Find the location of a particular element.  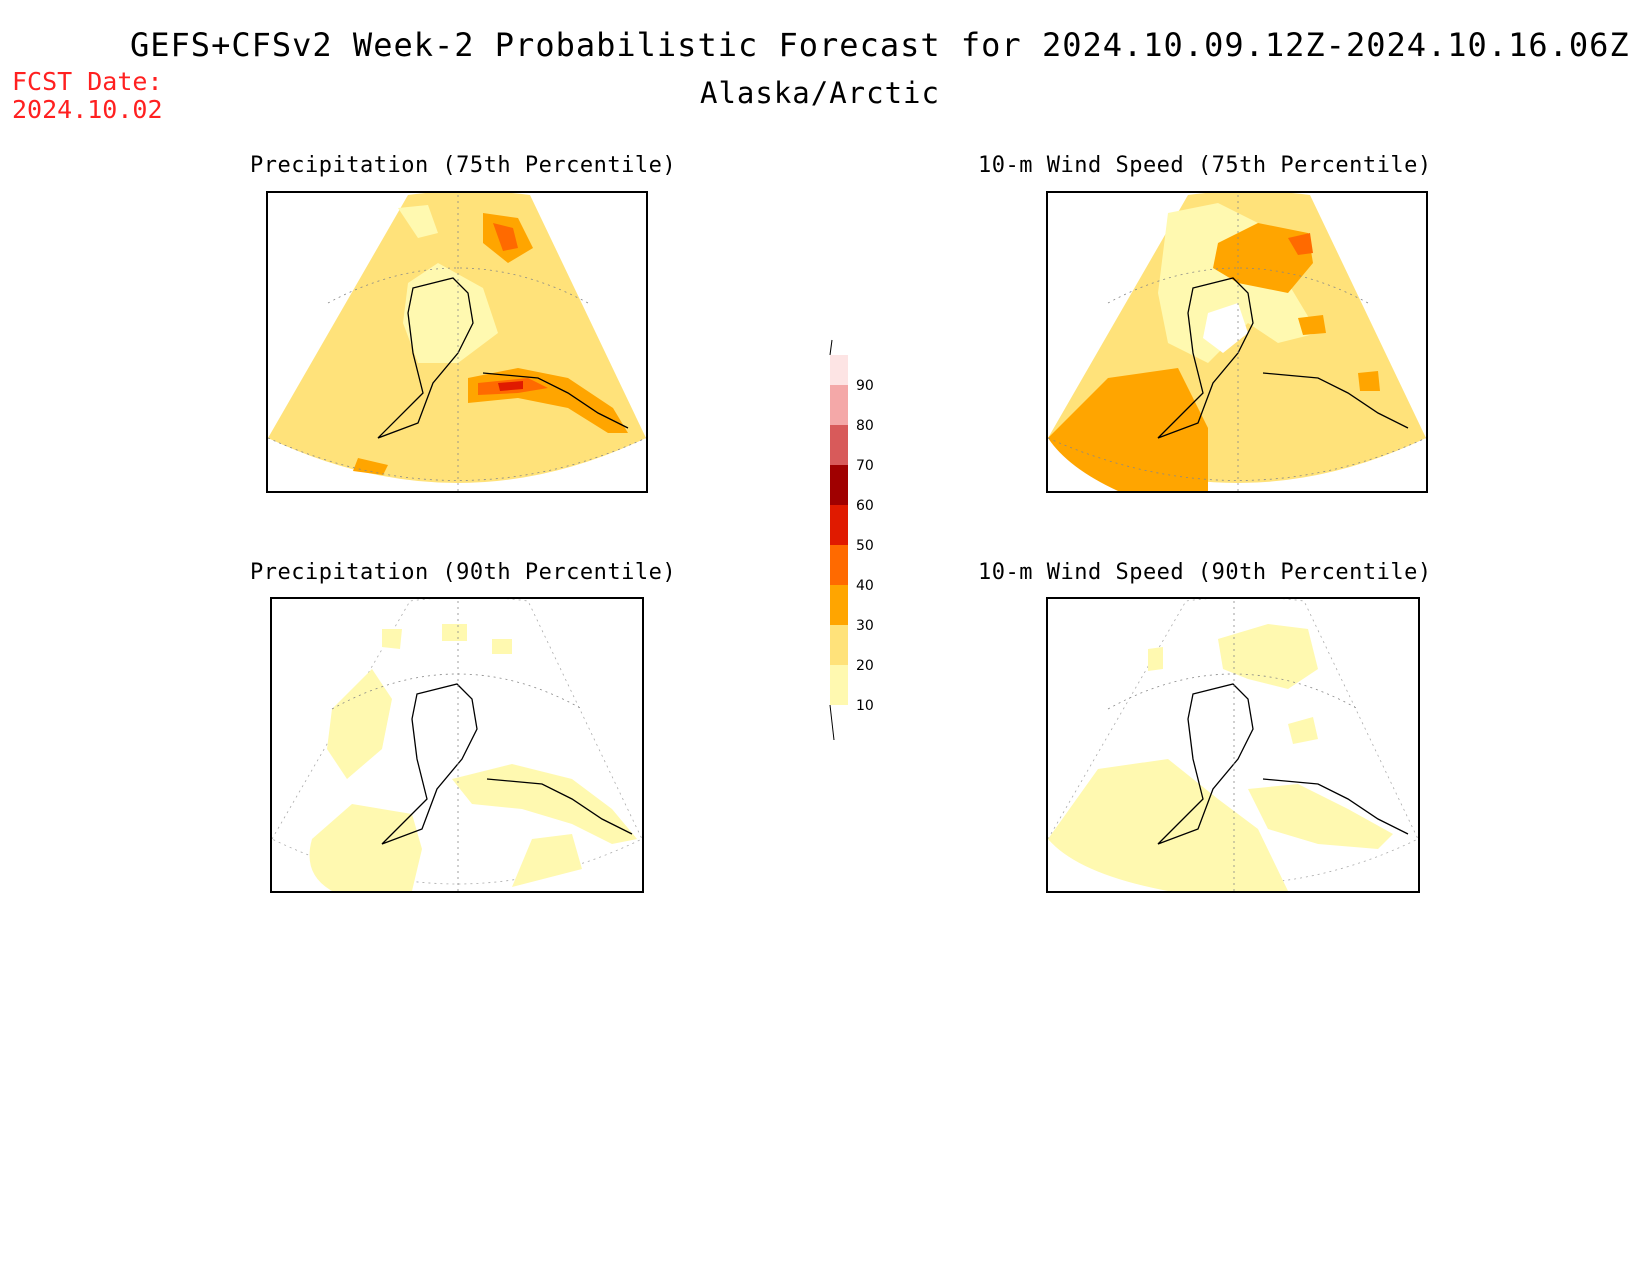

colorbar-tick-70: 70 is located at coordinates (865, 466).